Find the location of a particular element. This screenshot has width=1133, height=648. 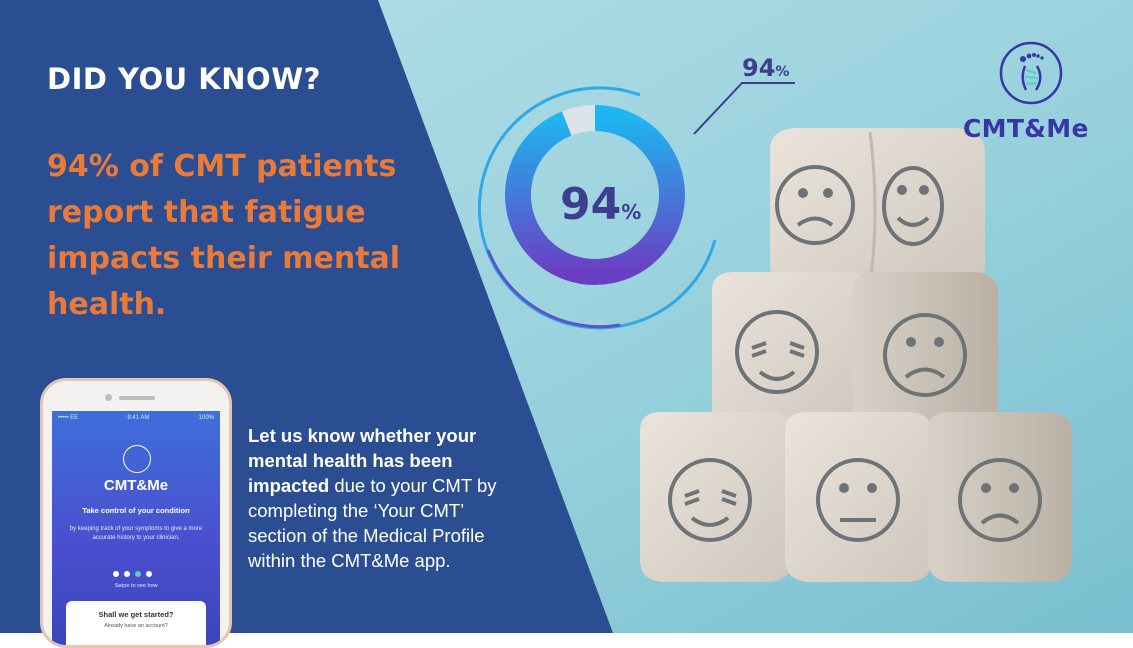

callout-value: 94% is located at coordinates (765, 68).